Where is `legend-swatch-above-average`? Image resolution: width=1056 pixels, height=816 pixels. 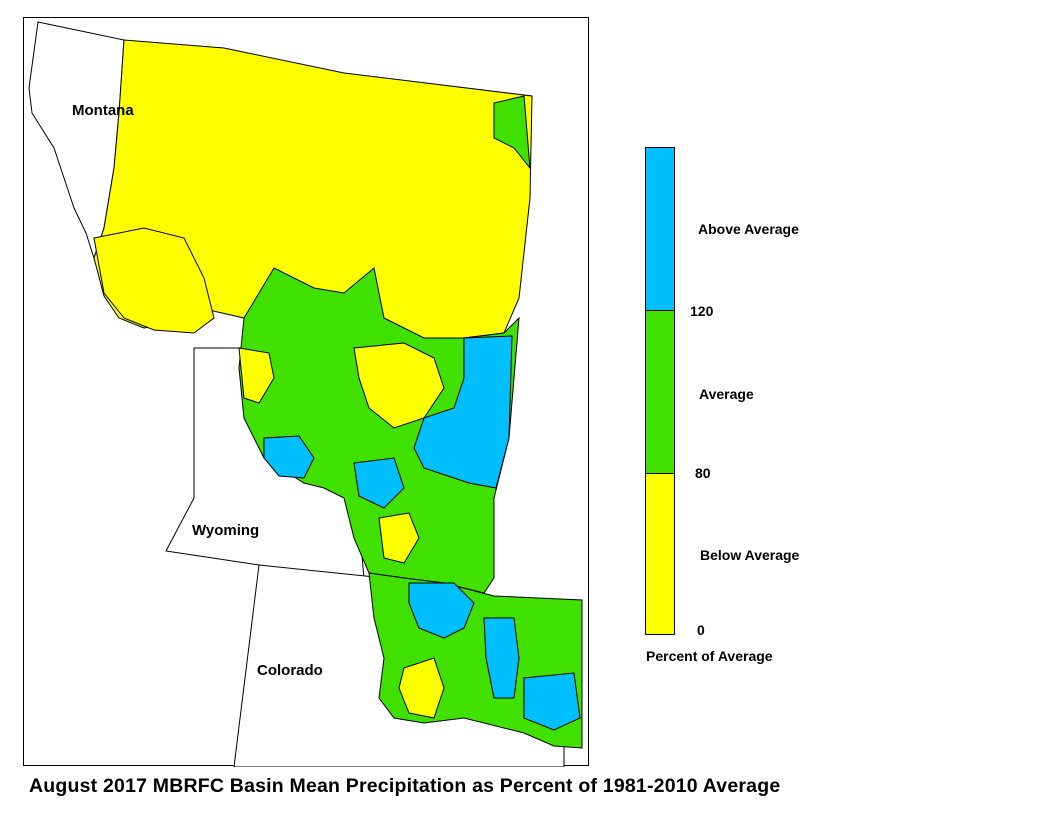
legend-swatch-above-average is located at coordinates (660, 228).